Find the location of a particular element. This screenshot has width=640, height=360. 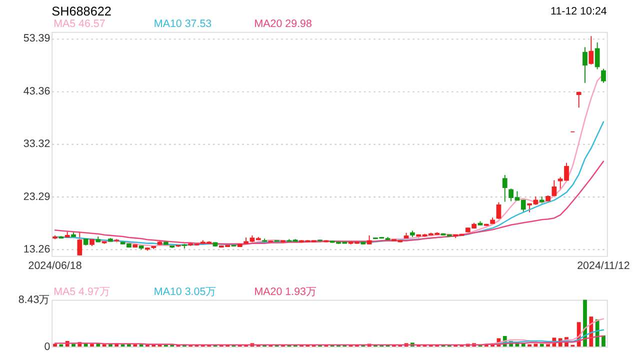

text: MA5 46.57 is located at coordinates (80, 24).